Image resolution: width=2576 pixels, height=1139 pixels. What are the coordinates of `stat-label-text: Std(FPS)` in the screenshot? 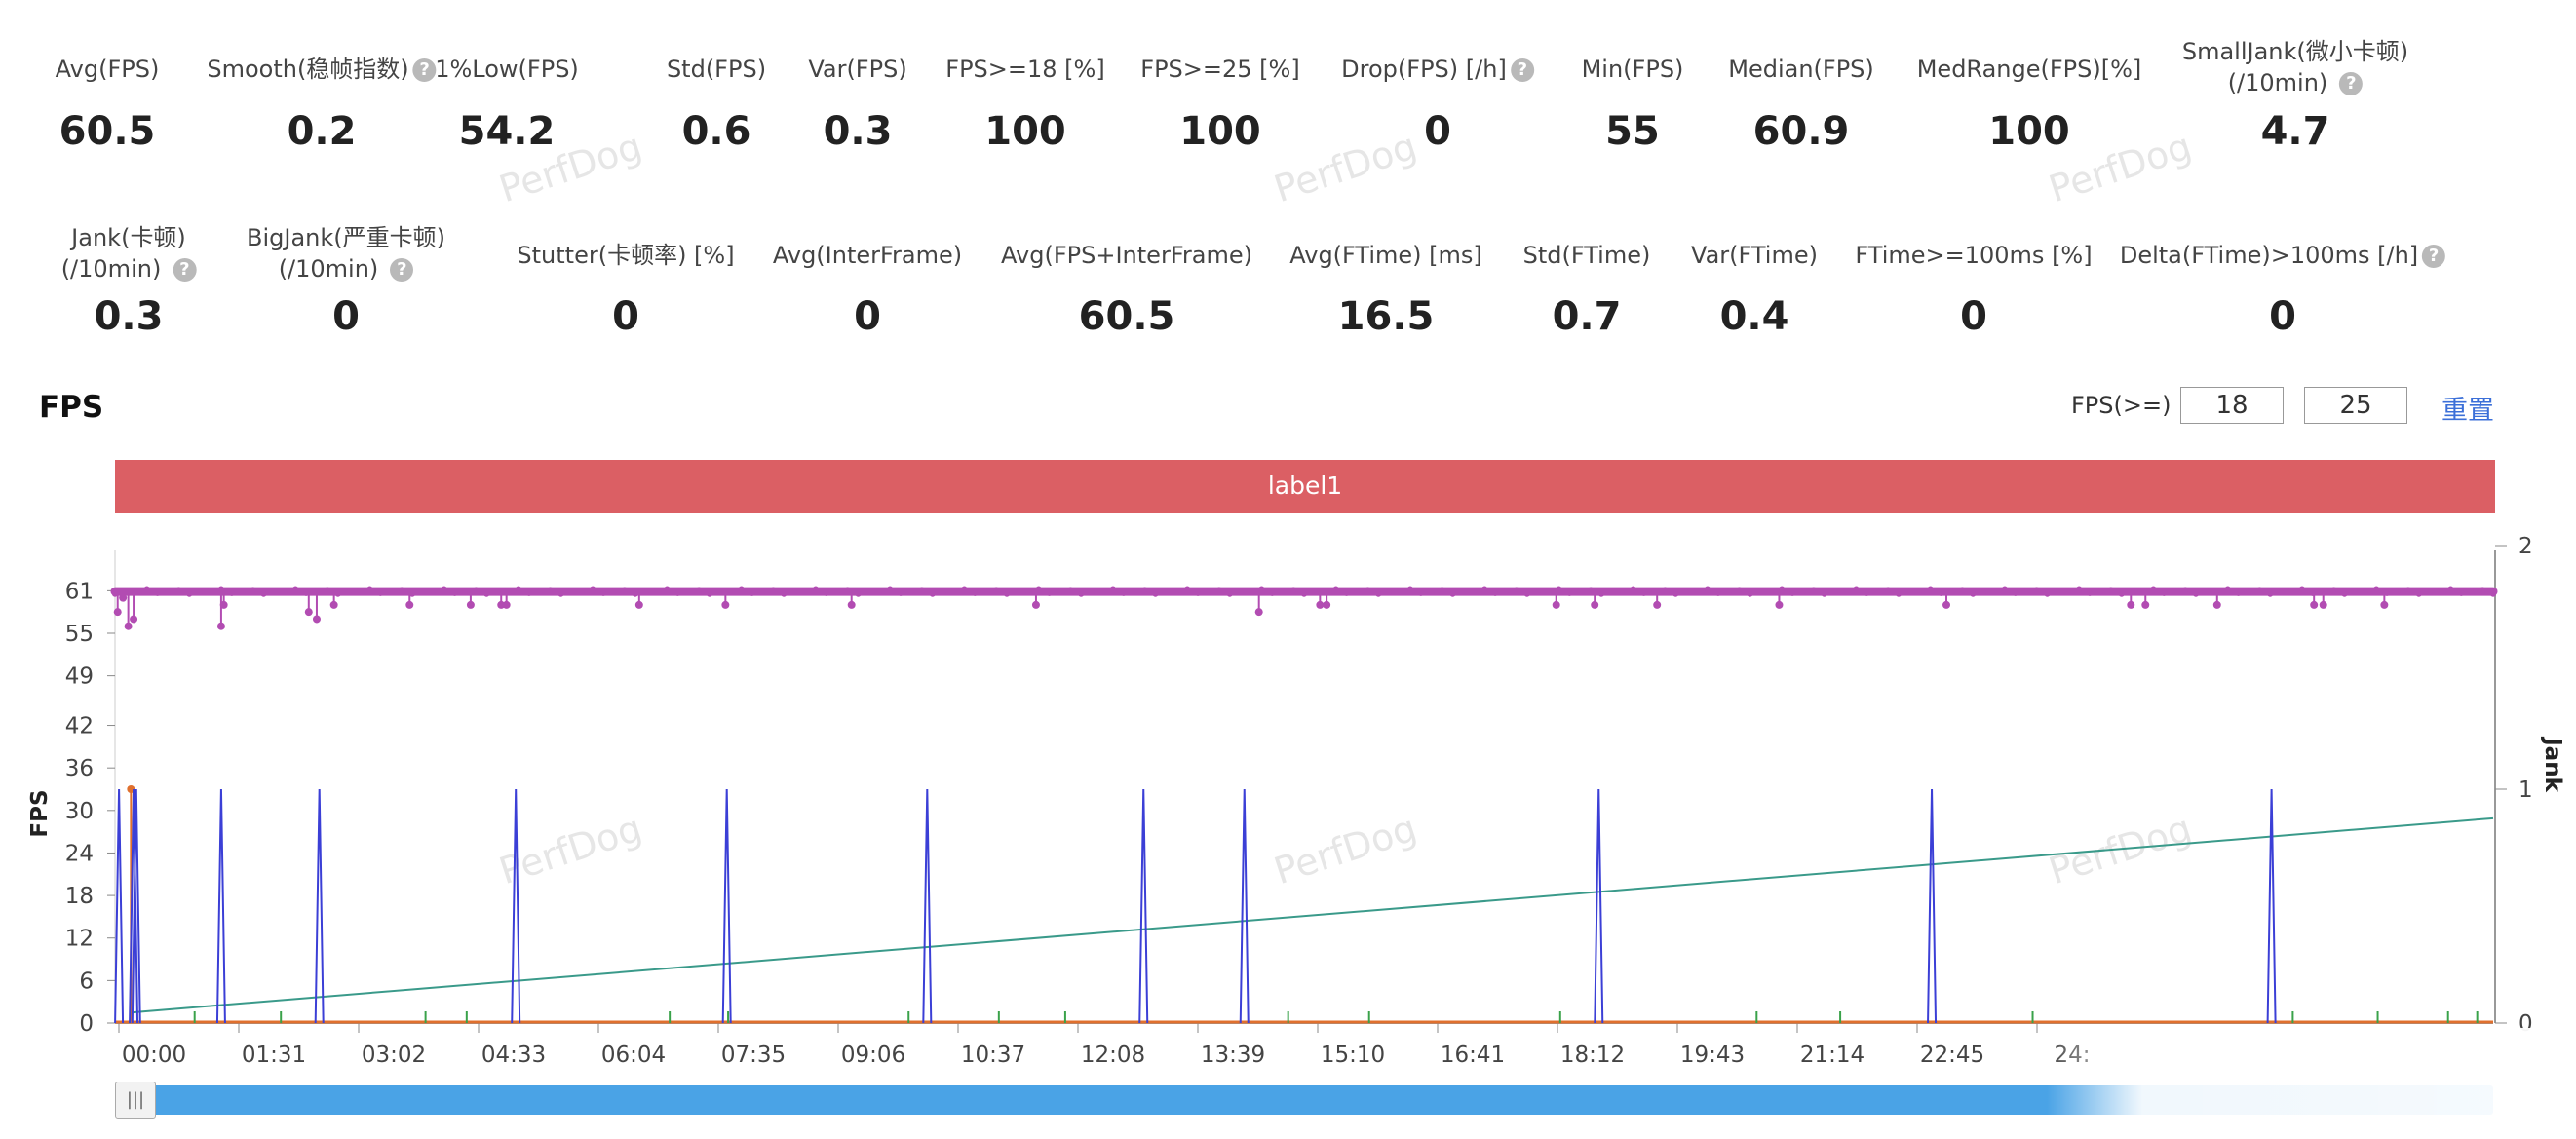 It's located at (716, 69).